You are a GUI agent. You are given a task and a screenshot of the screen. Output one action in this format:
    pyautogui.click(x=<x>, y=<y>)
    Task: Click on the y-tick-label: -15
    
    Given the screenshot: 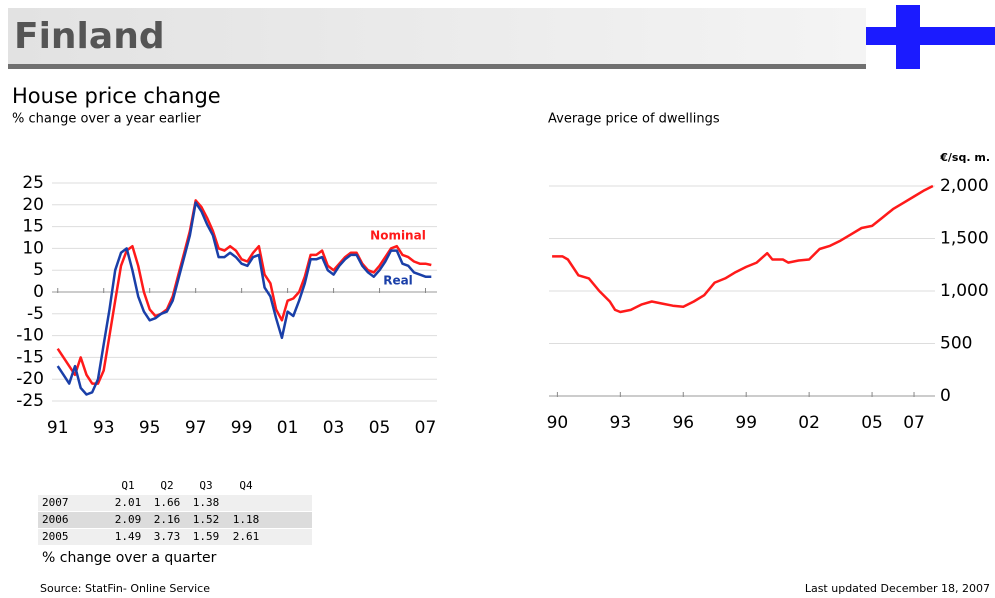 What is the action you would take?
    pyautogui.click(x=30, y=357)
    